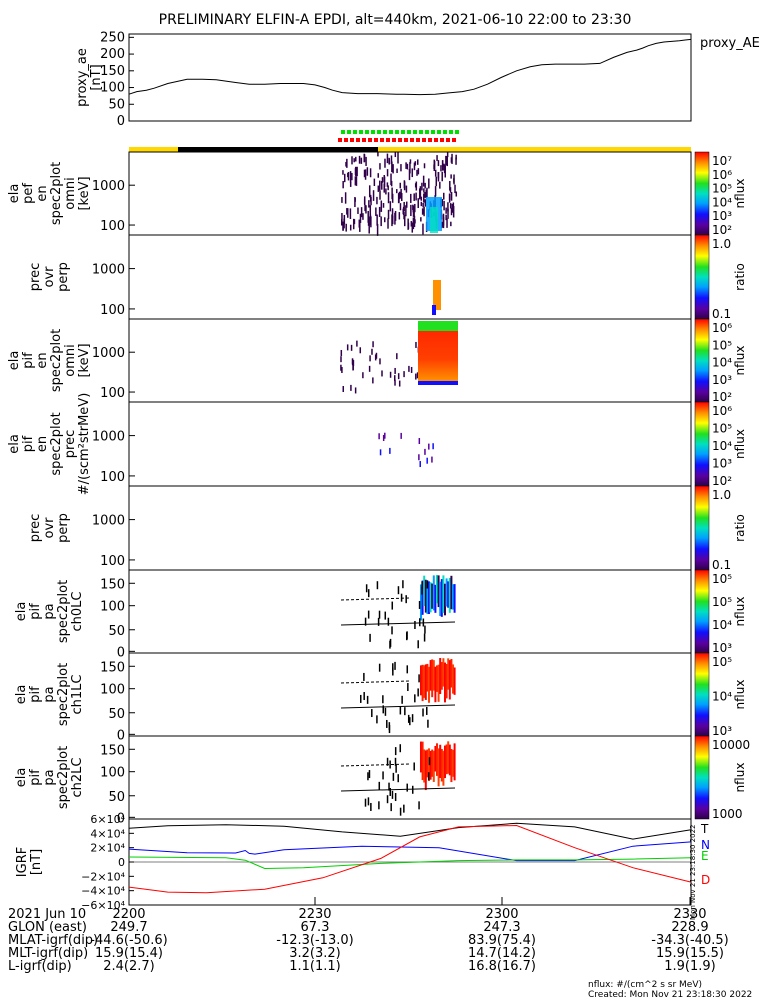 Image resolution: width=775 pixels, height=1000 pixels. I want to click on y-axis-label: en, so click(42, 193).